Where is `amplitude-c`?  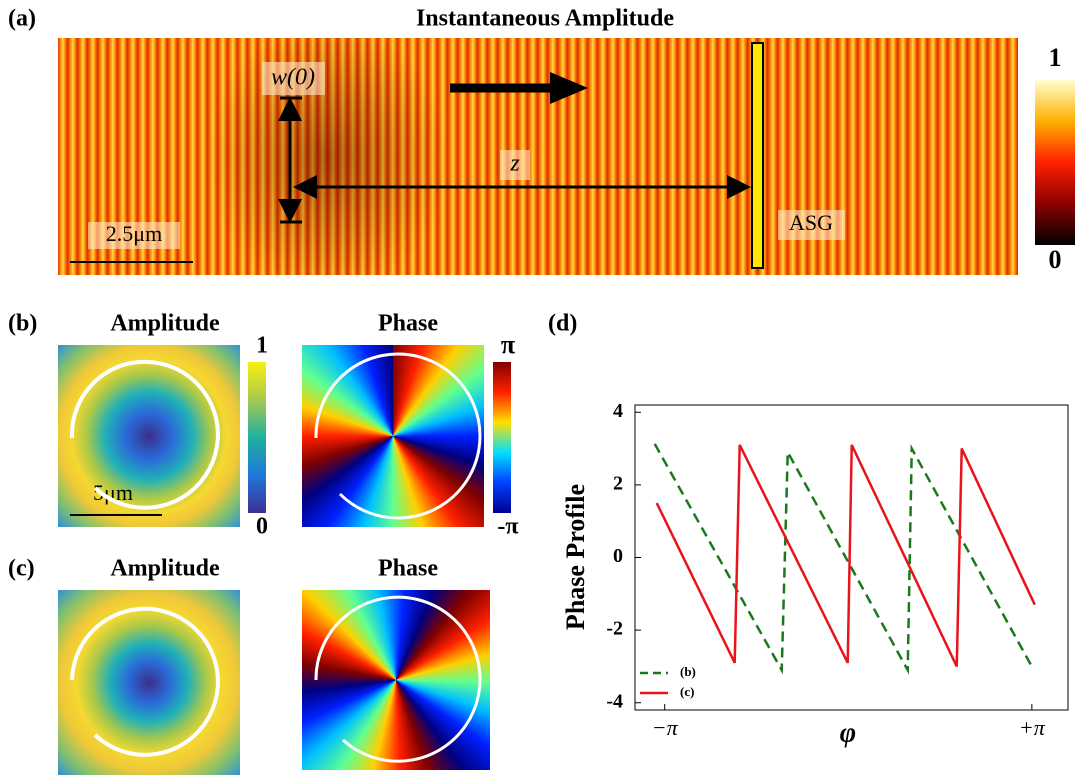
amplitude-c is located at coordinates (149, 682).